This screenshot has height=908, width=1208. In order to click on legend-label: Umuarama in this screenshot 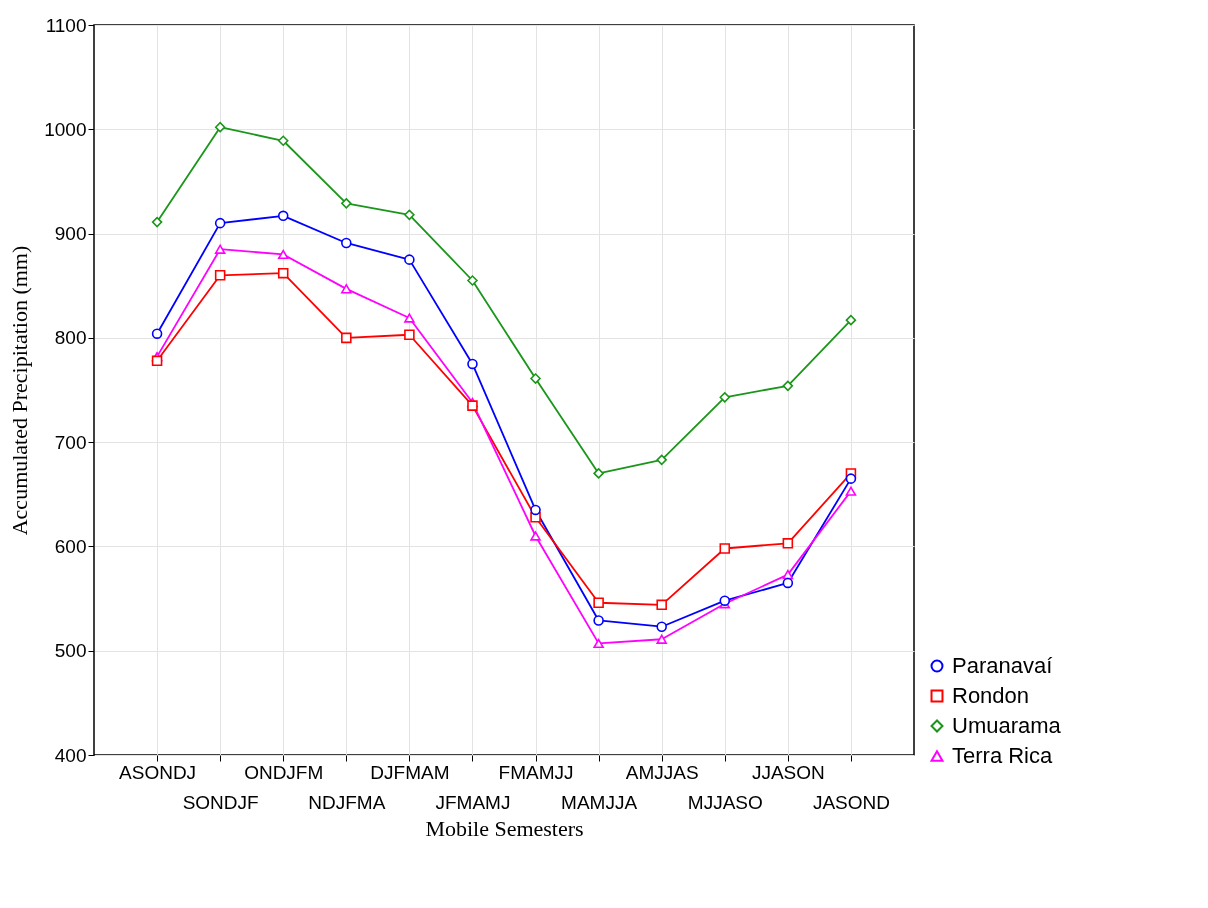, I will do `click(1007, 725)`.